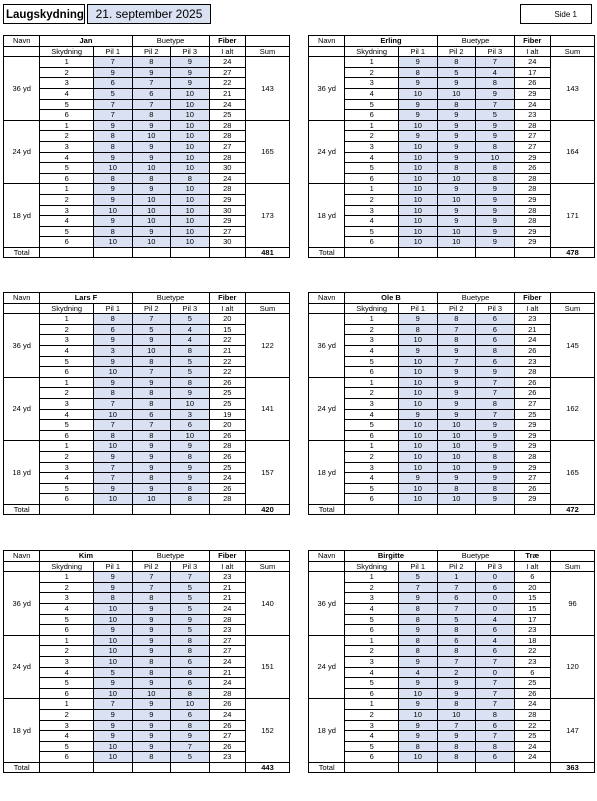  Describe the element at coordinates (190, 340) in the screenshot. I see `arrow3-score: 4` at that location.